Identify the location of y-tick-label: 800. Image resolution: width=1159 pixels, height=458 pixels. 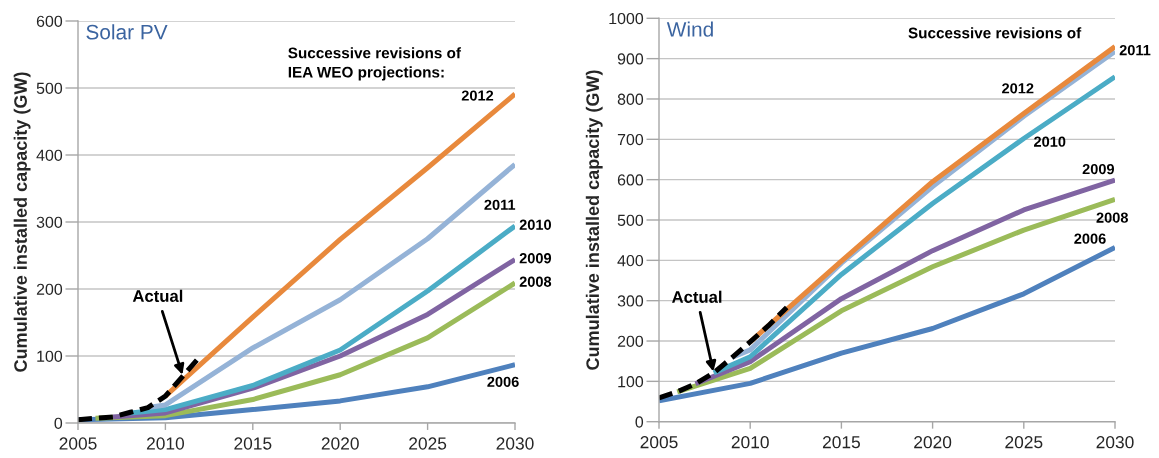
(630, 99).